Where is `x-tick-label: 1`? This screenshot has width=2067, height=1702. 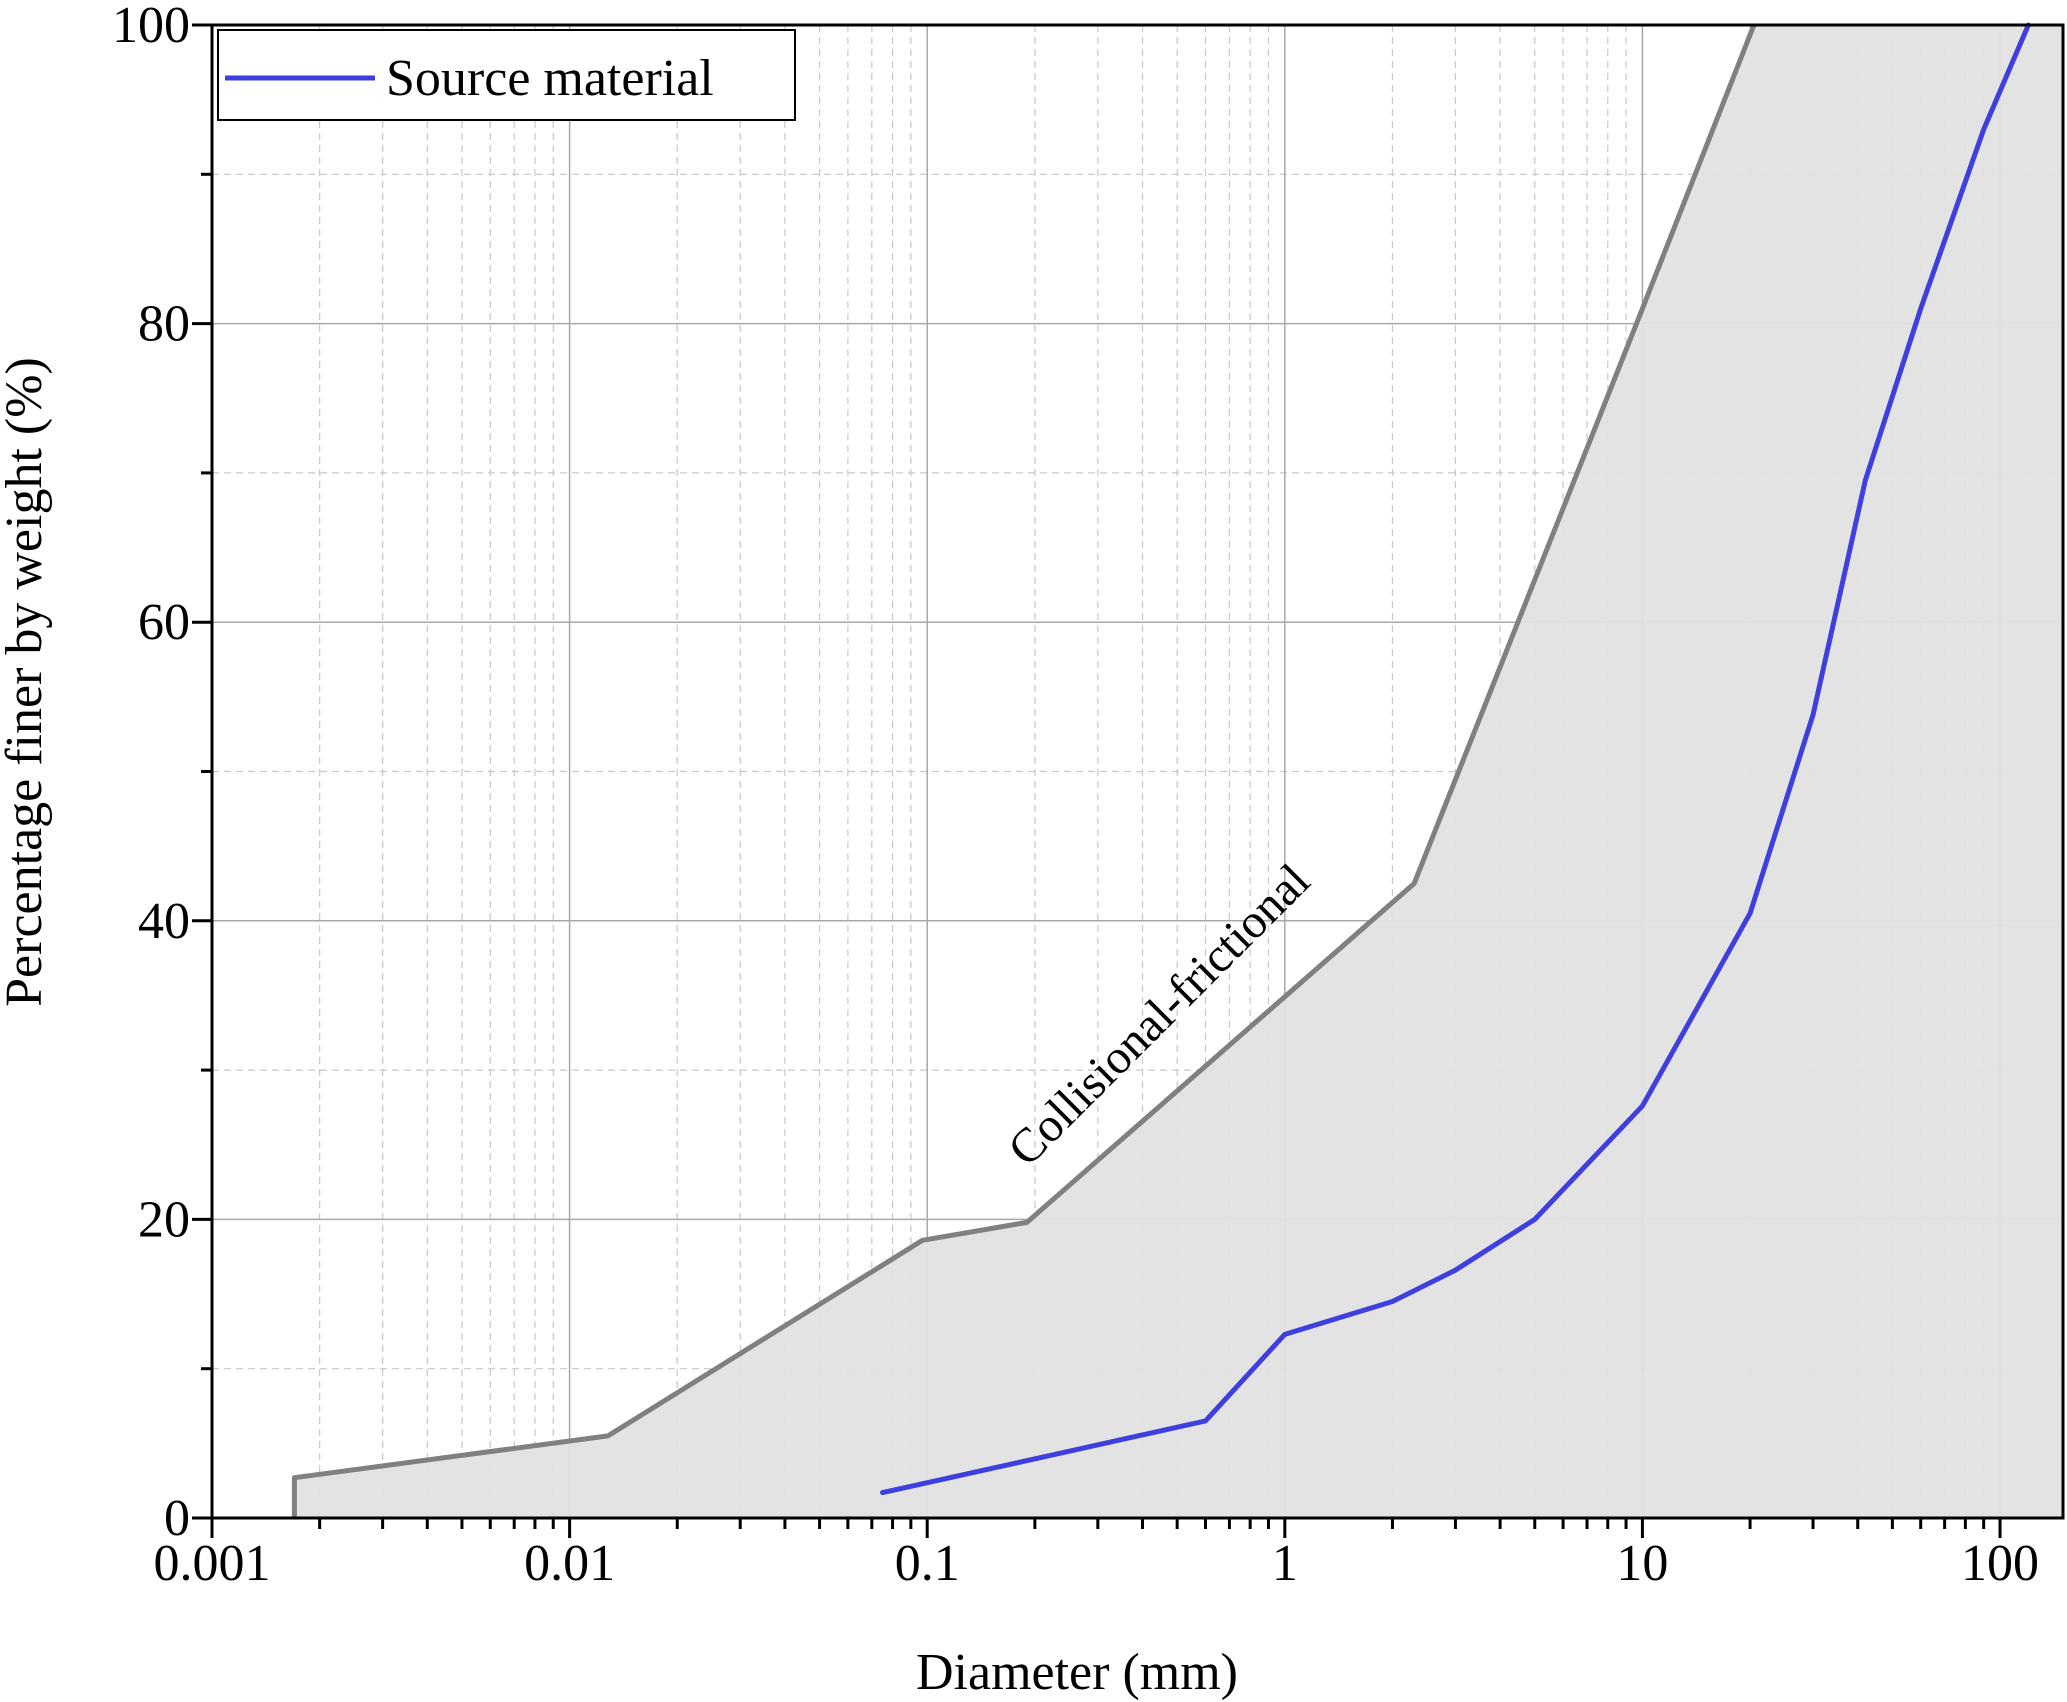 x-tick-label: 1 is located at coordinates (1285, 1563).